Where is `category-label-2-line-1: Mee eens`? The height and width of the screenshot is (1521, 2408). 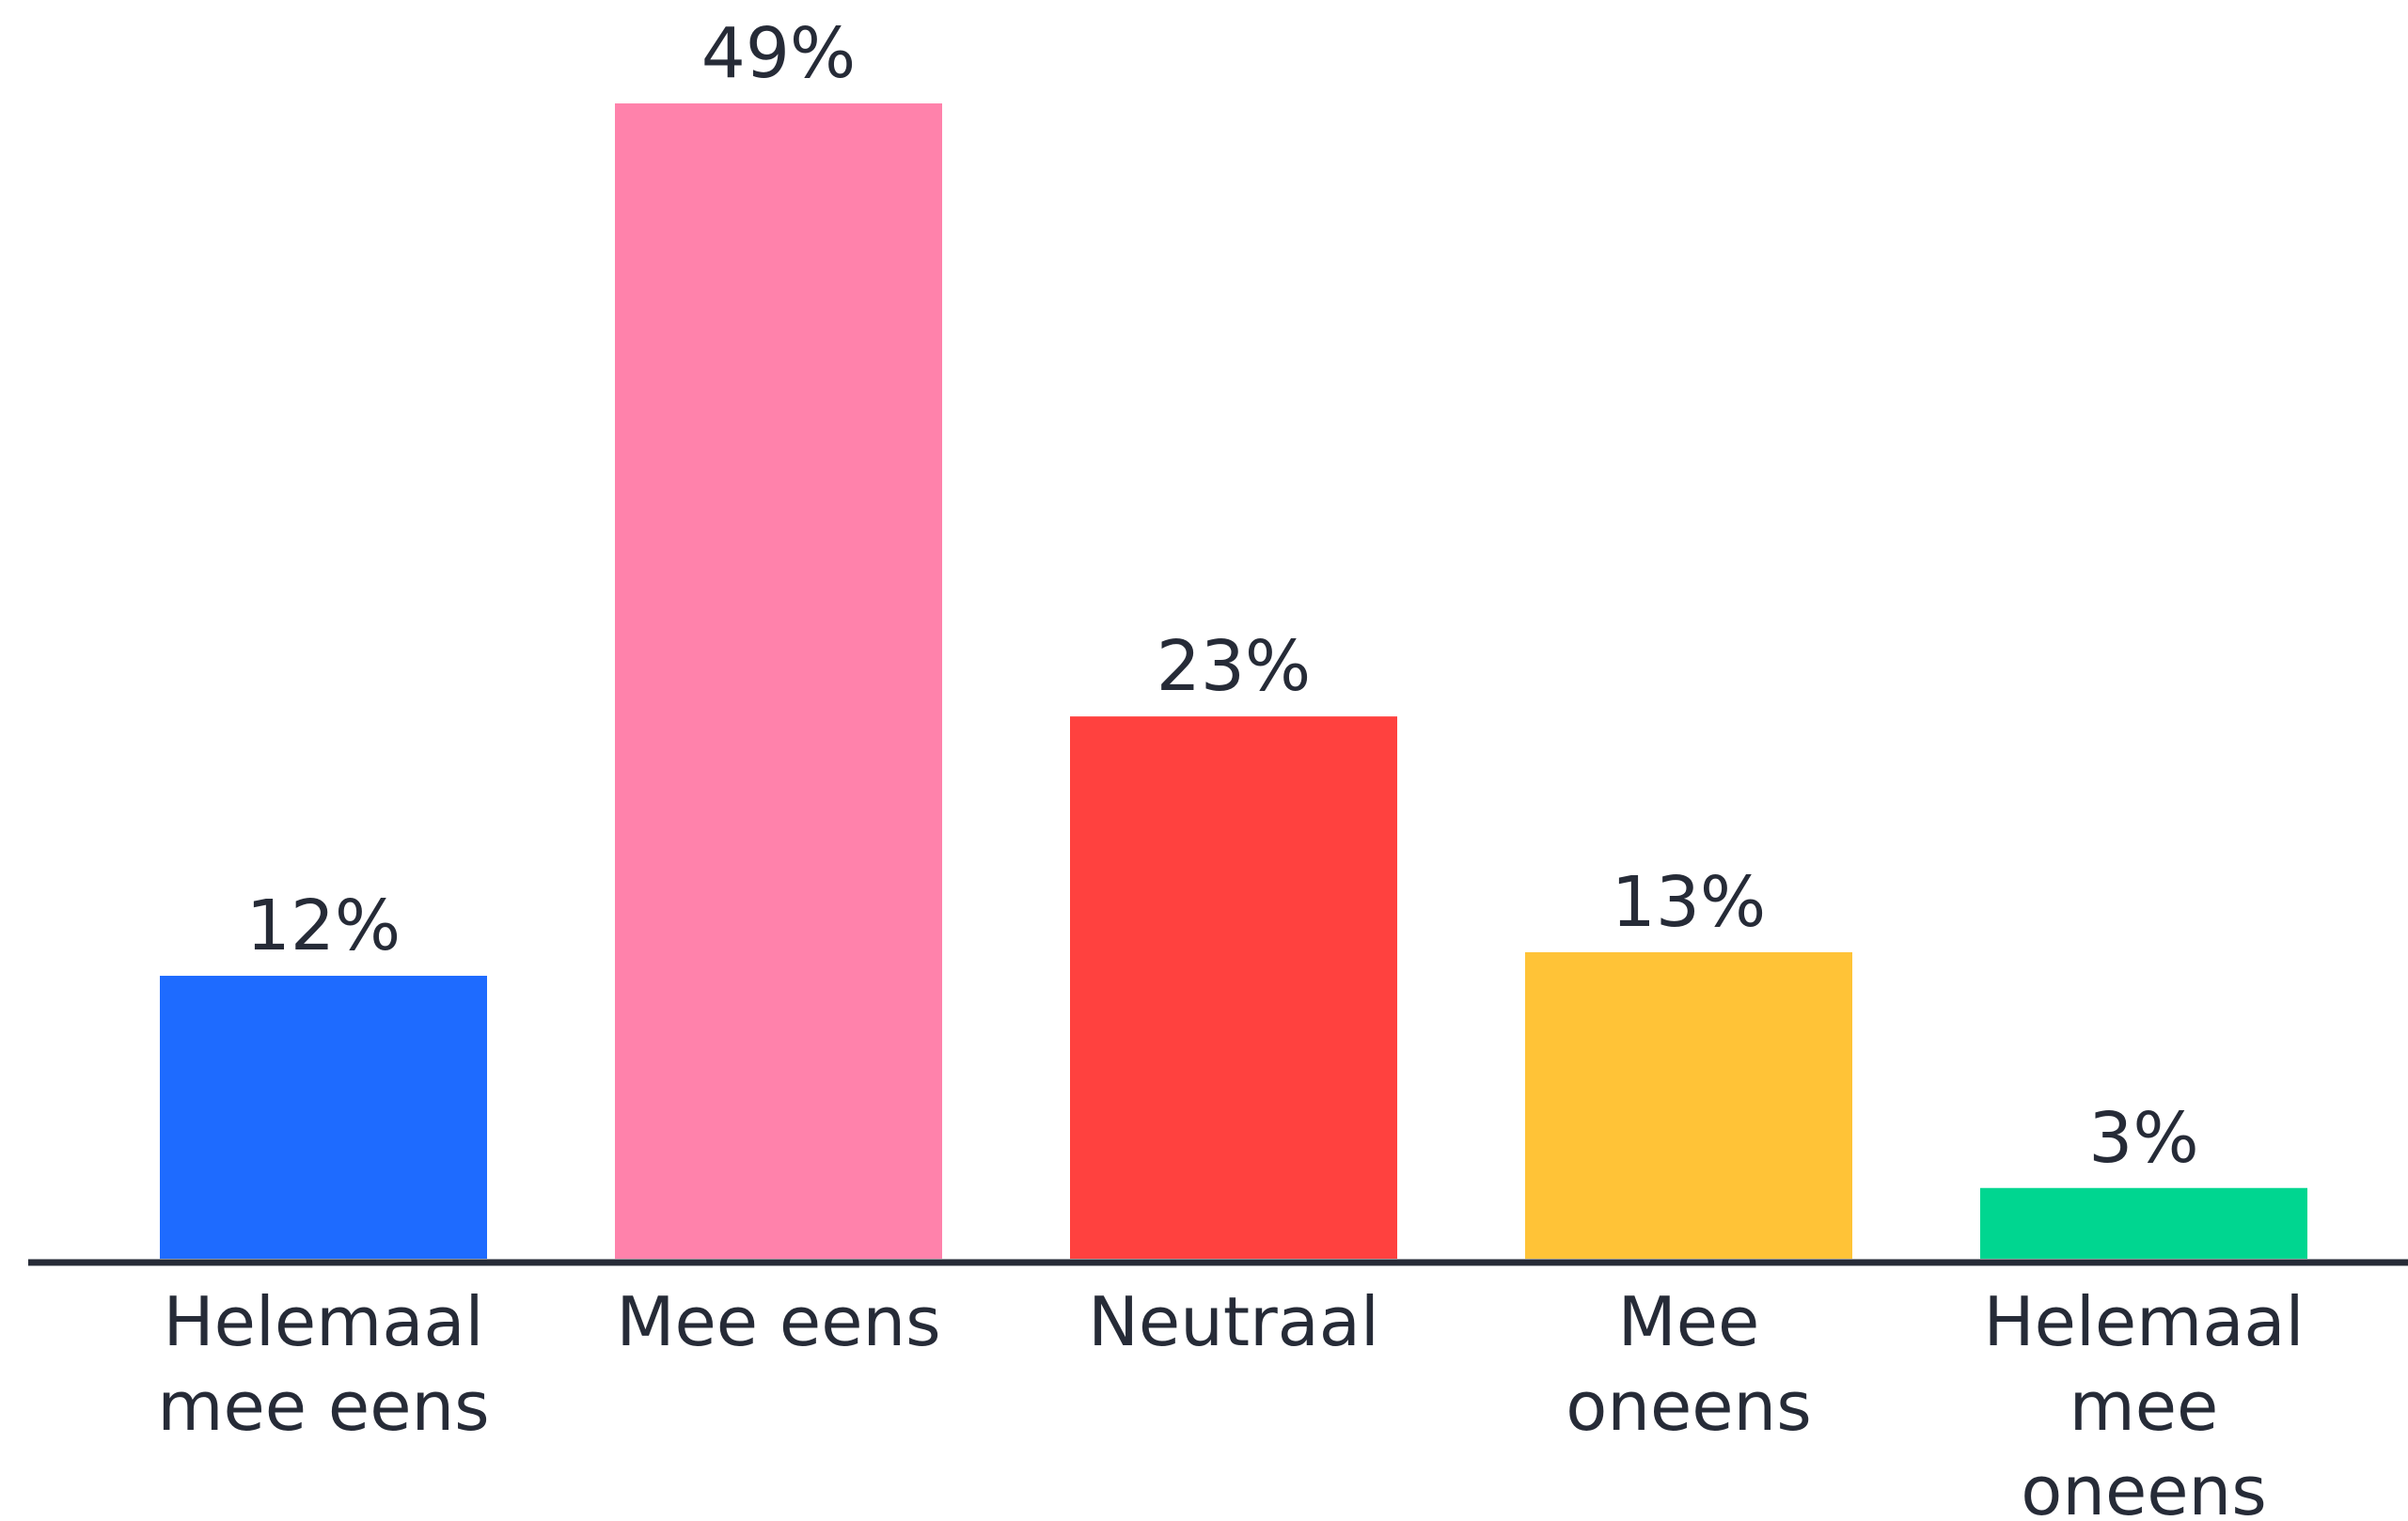
category-label-2-line-1: Mee eens is located at coordinates (778, 1321).